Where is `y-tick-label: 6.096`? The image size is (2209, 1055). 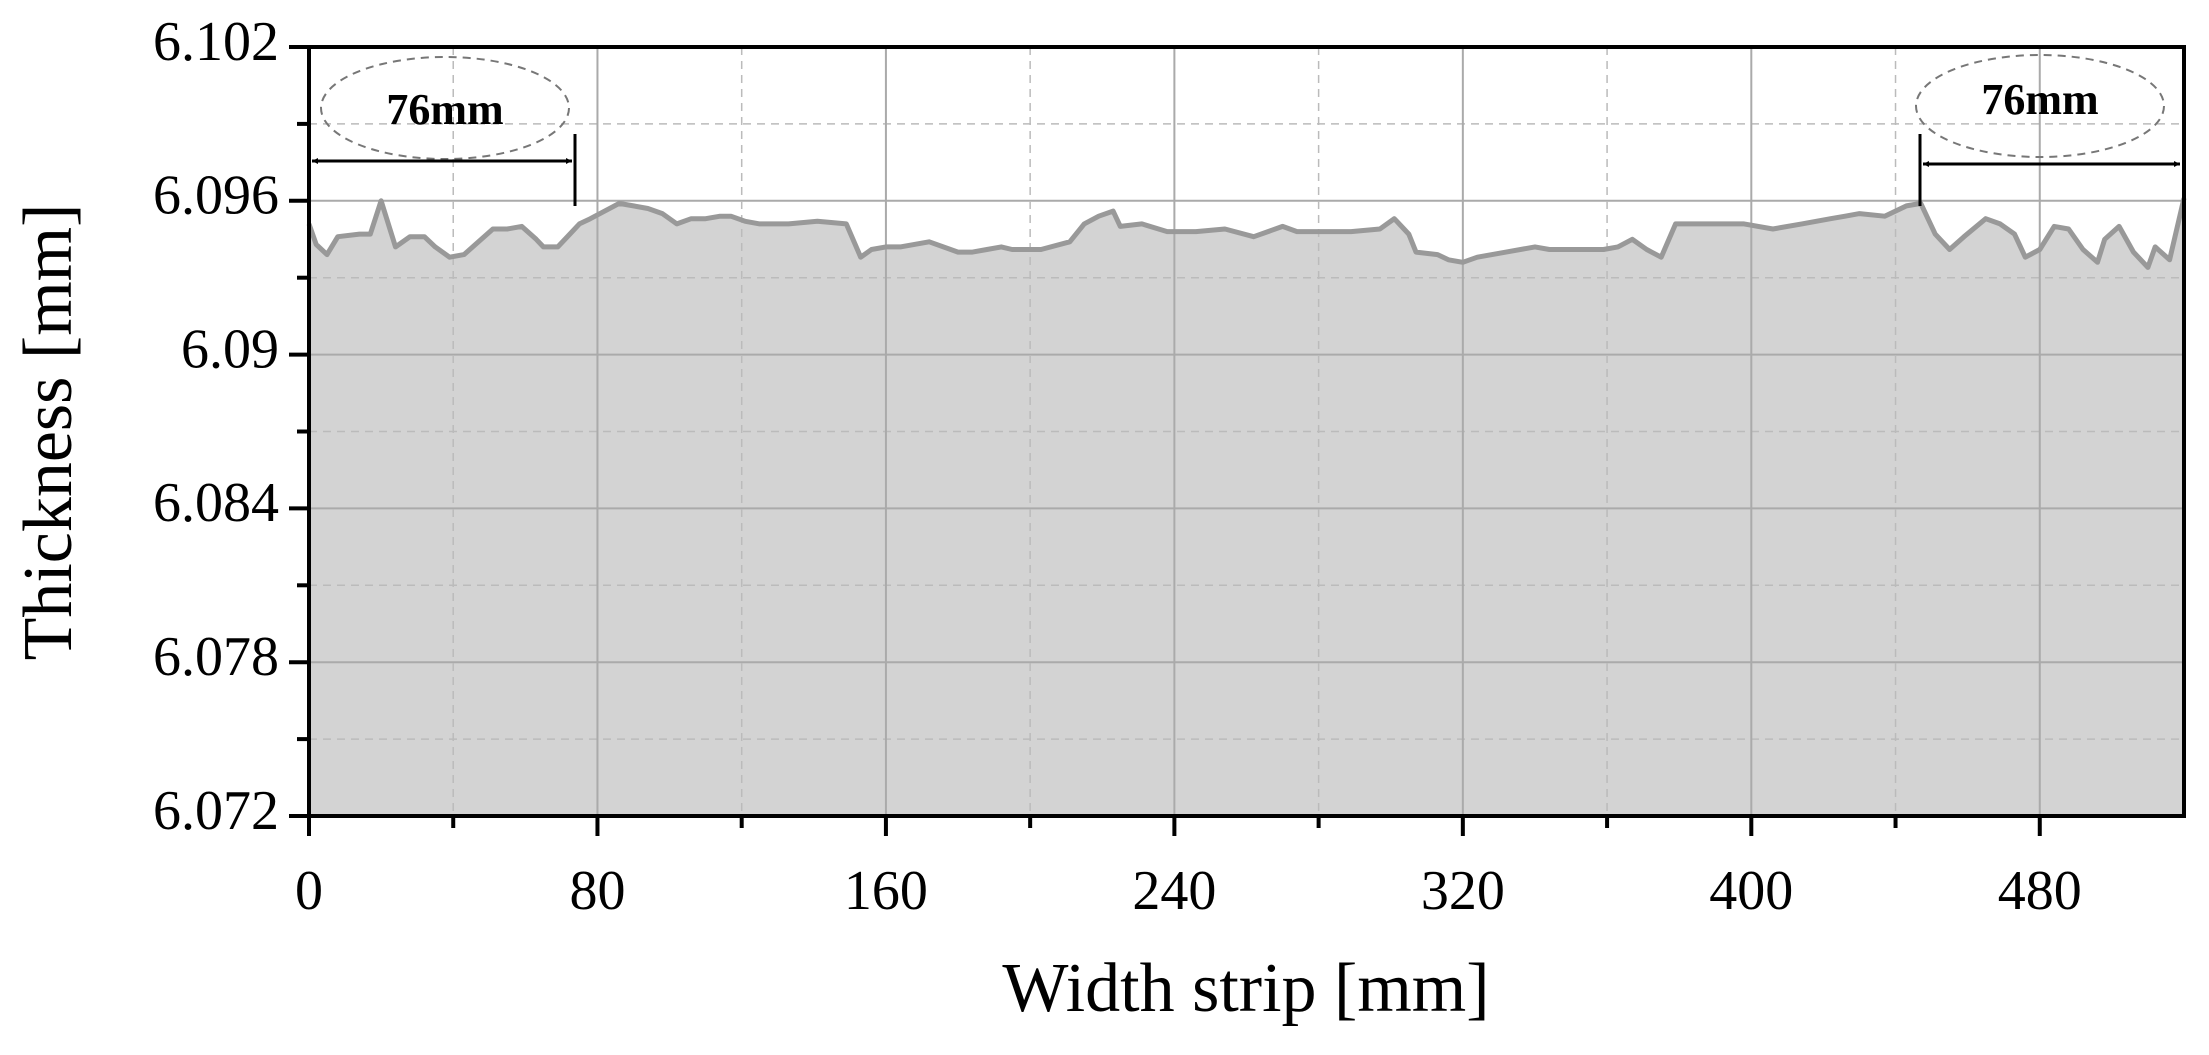 y-tick-label: 6.096 is located at coordinates (216, 196).